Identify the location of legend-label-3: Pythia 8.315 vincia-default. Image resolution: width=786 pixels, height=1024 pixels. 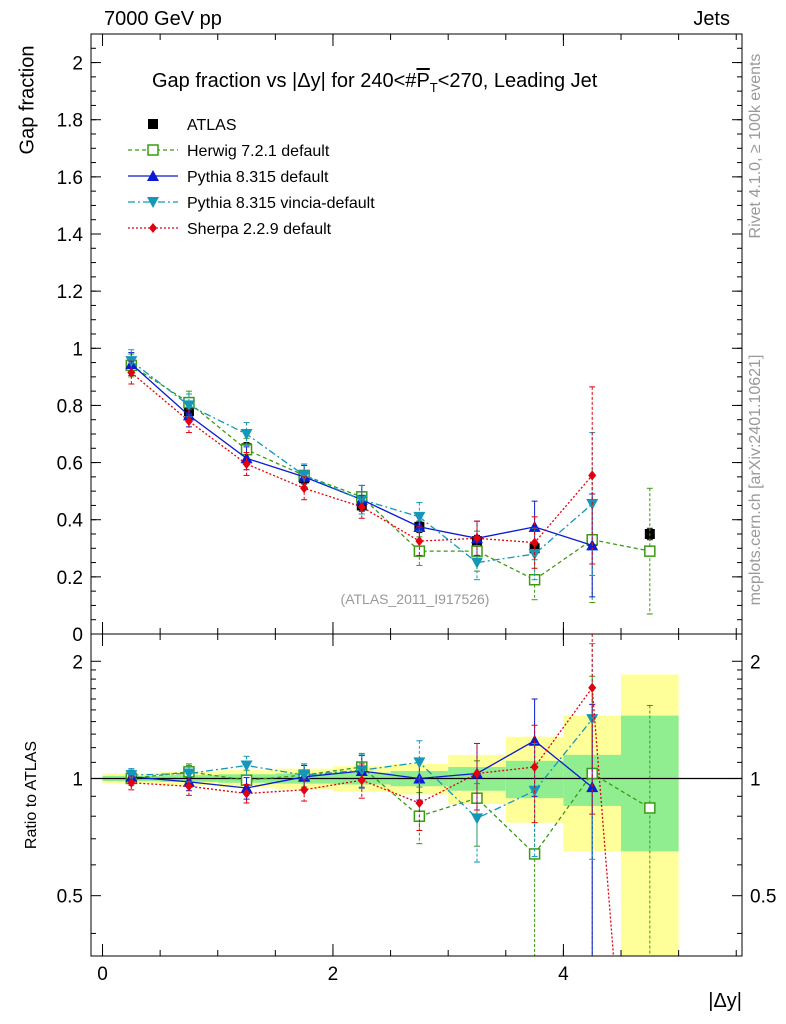
(281, 203).